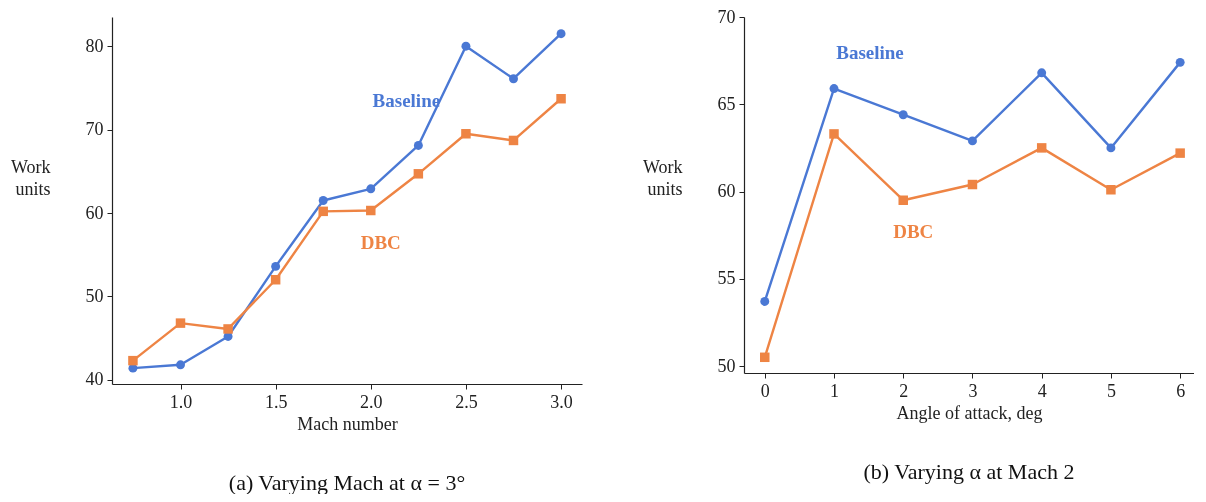  Describe the element at coordinates (1042, 390) in the screenshot. I see `x-tick-label: 4` at that location.